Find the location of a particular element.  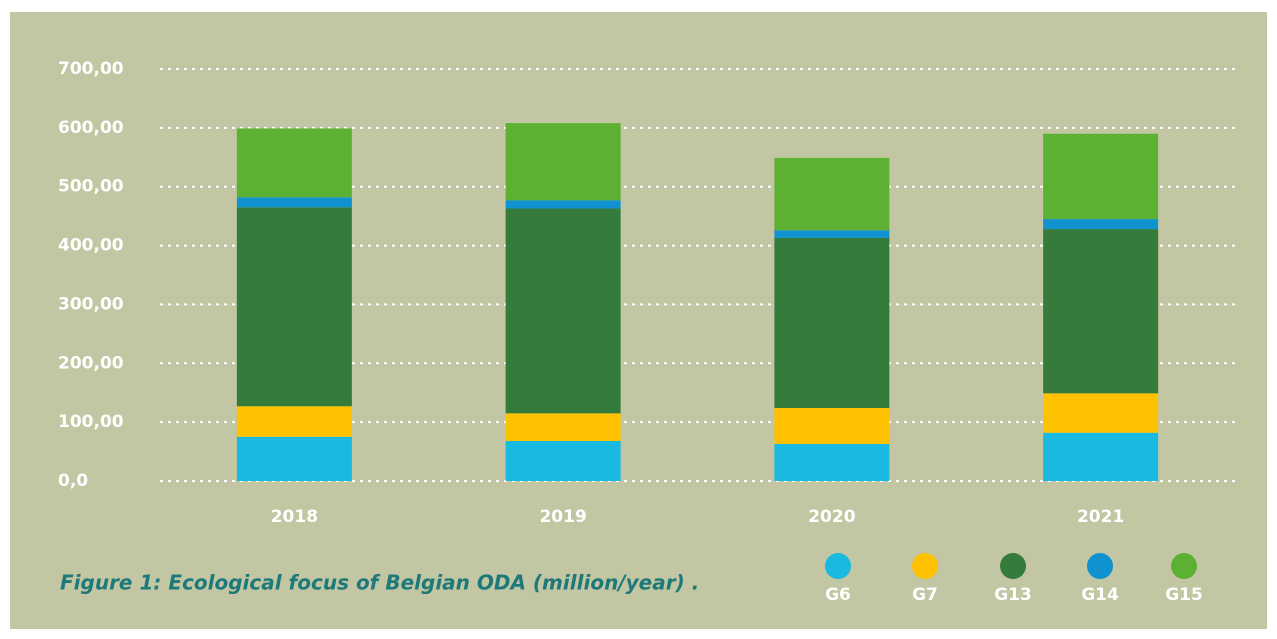

x-tick-label: 2020 is located at coordinates (831, 517).